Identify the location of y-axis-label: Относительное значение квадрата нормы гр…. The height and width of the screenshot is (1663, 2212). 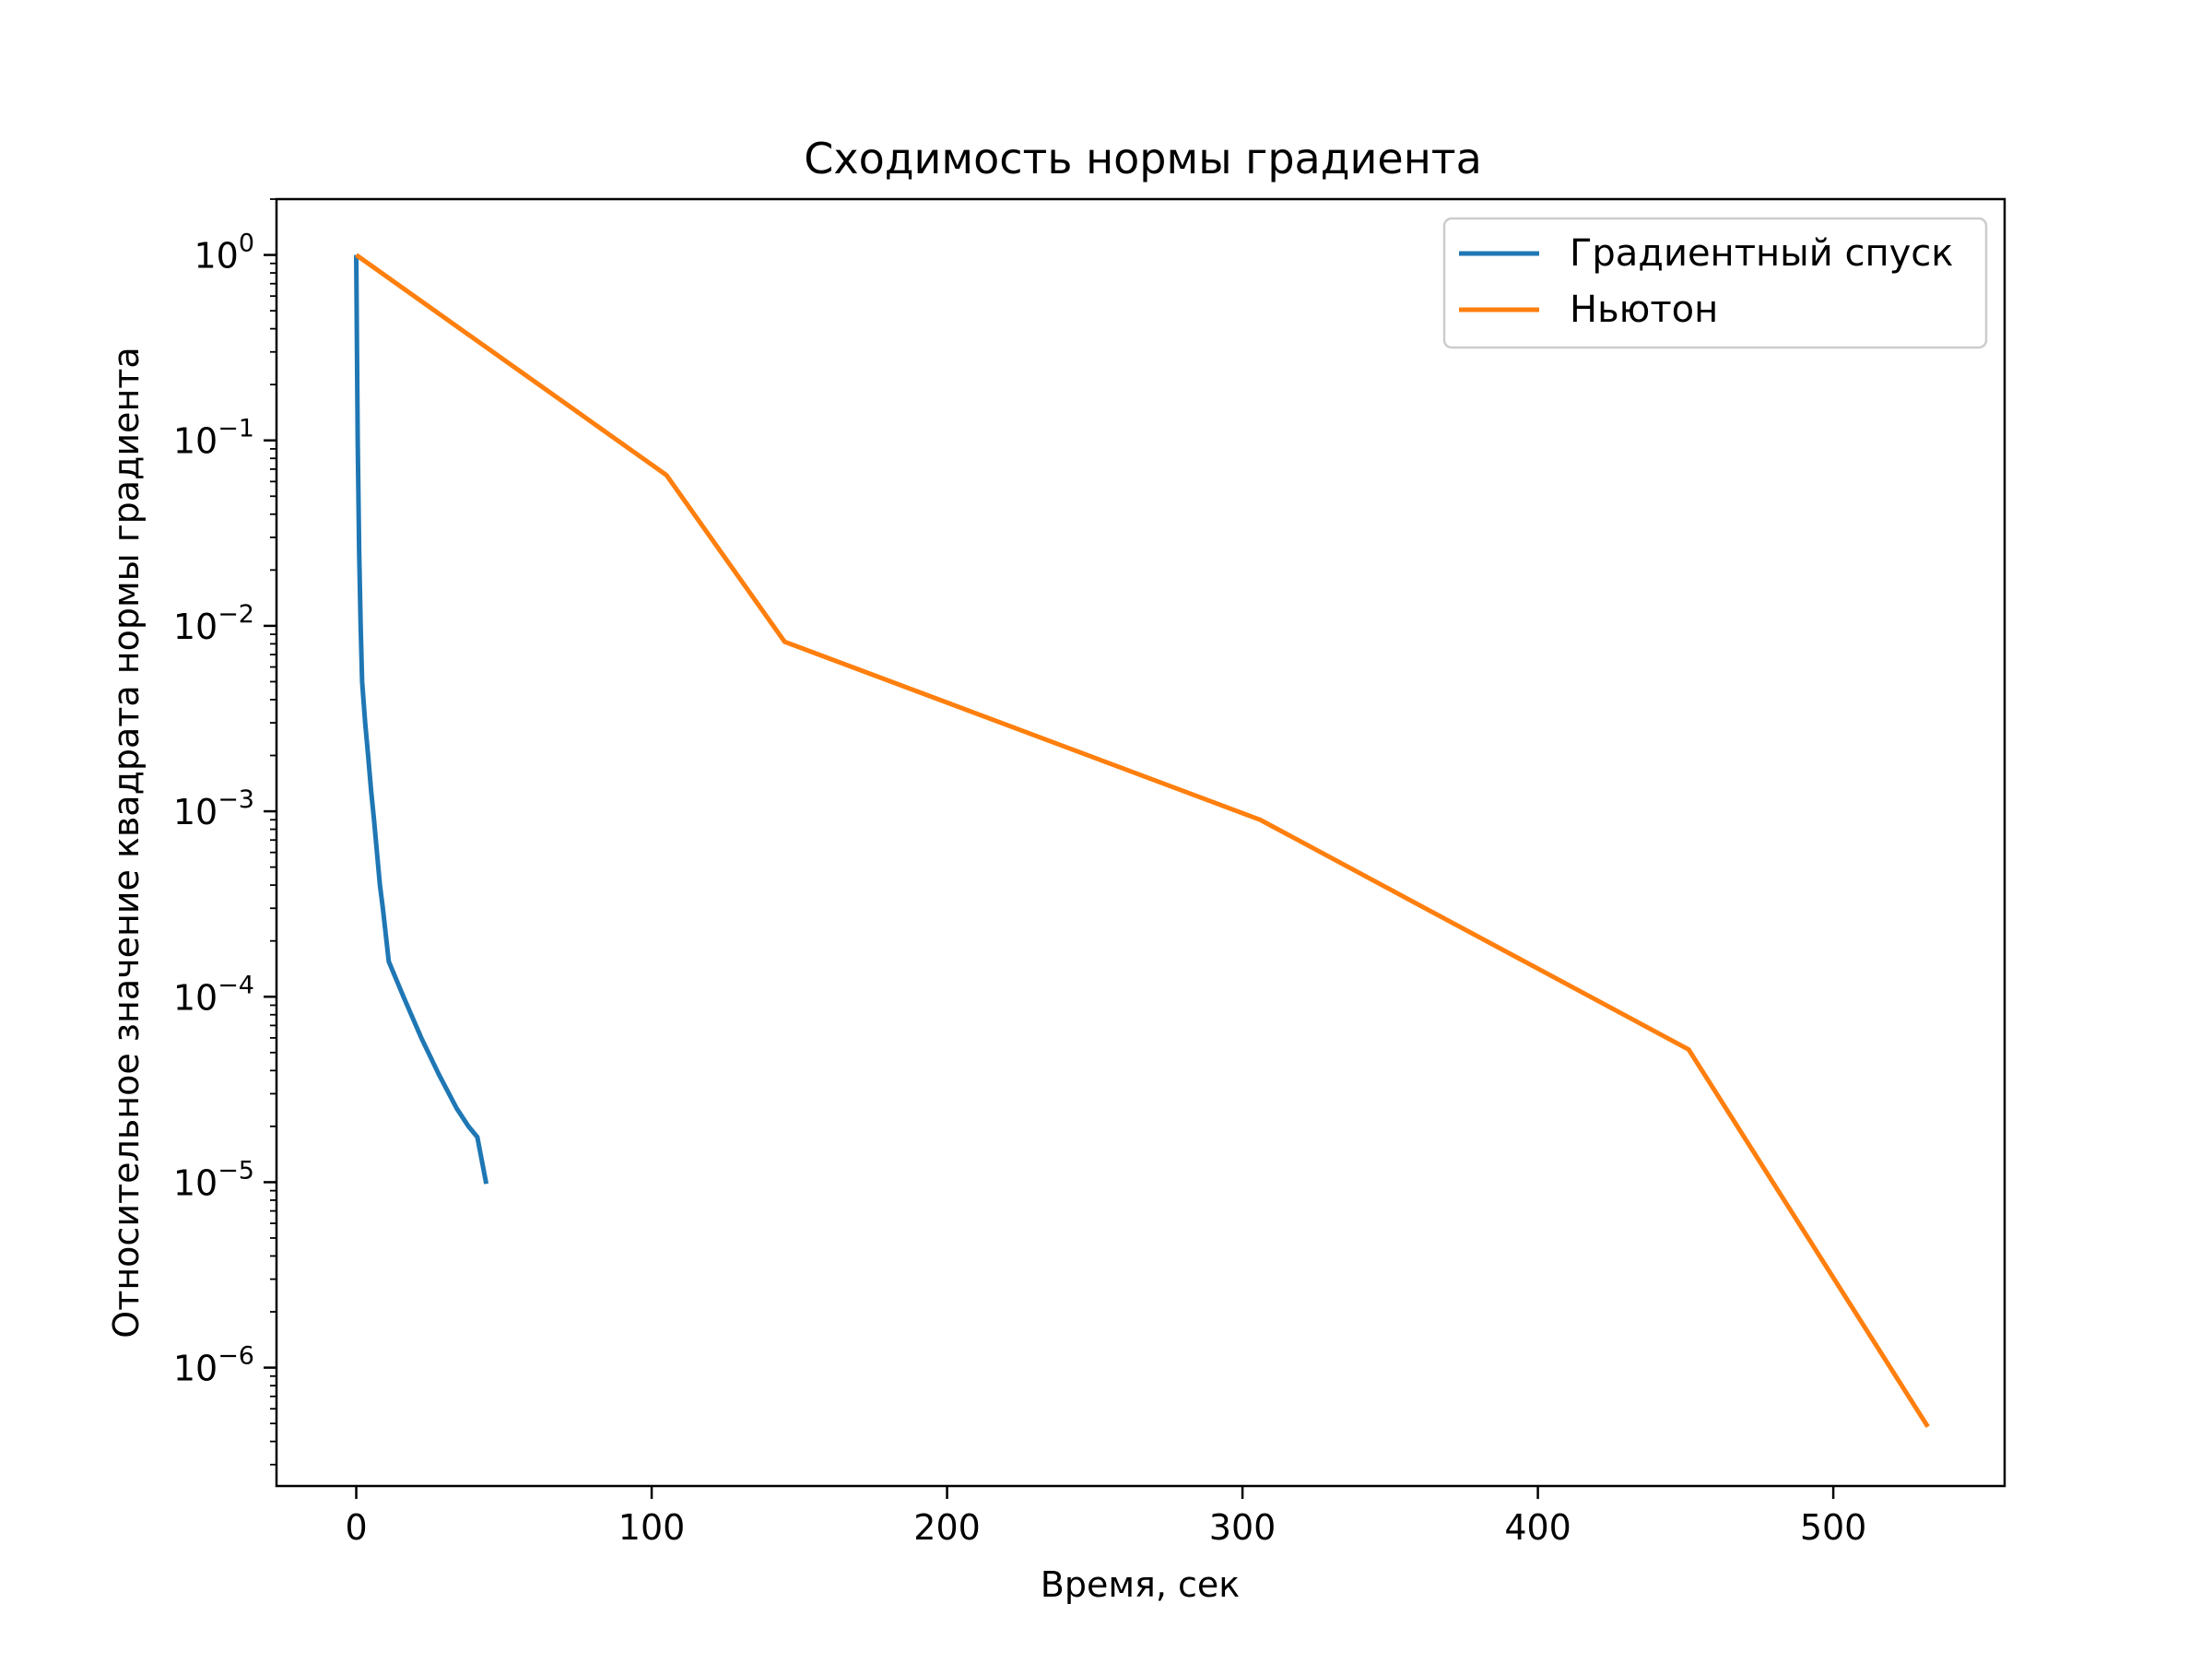
(126, 842).